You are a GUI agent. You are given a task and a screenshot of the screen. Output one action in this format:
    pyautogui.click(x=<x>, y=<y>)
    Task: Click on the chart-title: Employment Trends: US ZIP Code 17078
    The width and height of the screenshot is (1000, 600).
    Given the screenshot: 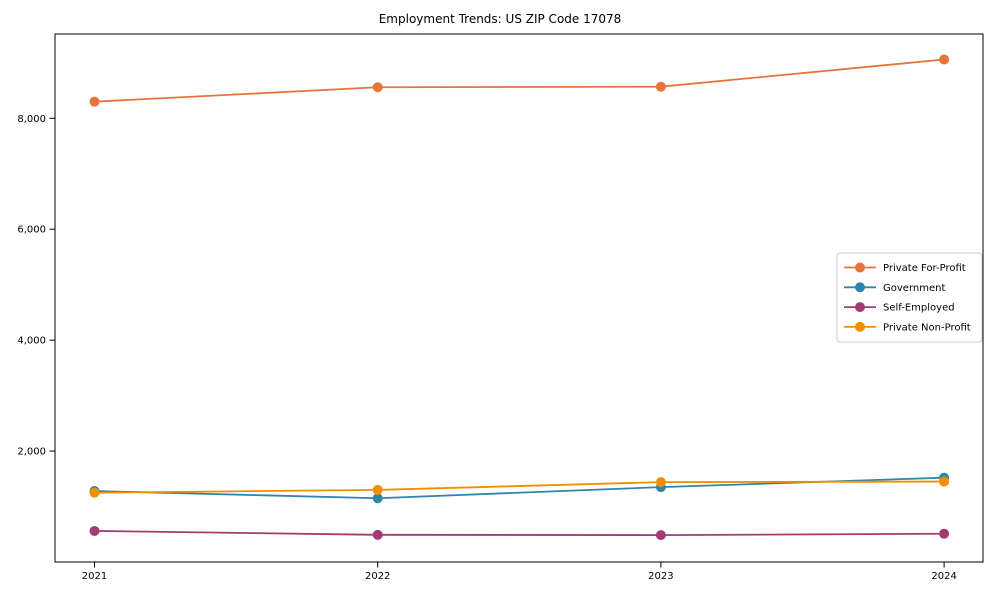 What is the action you would take?
    pyautogui.click(x=500, y=19)
    